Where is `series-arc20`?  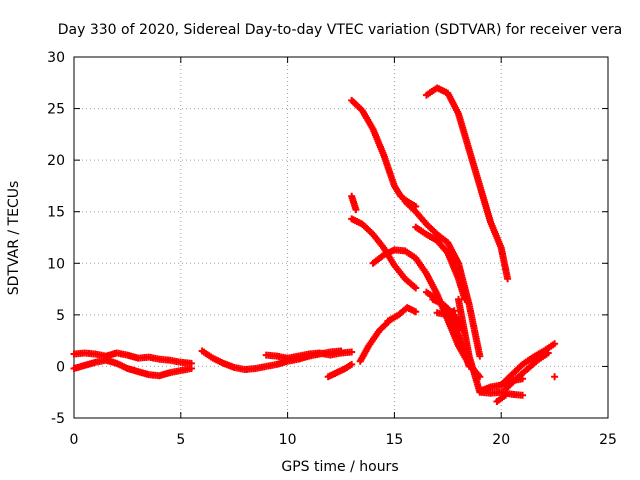
series-arc20 is located at coordinates (528, 364).